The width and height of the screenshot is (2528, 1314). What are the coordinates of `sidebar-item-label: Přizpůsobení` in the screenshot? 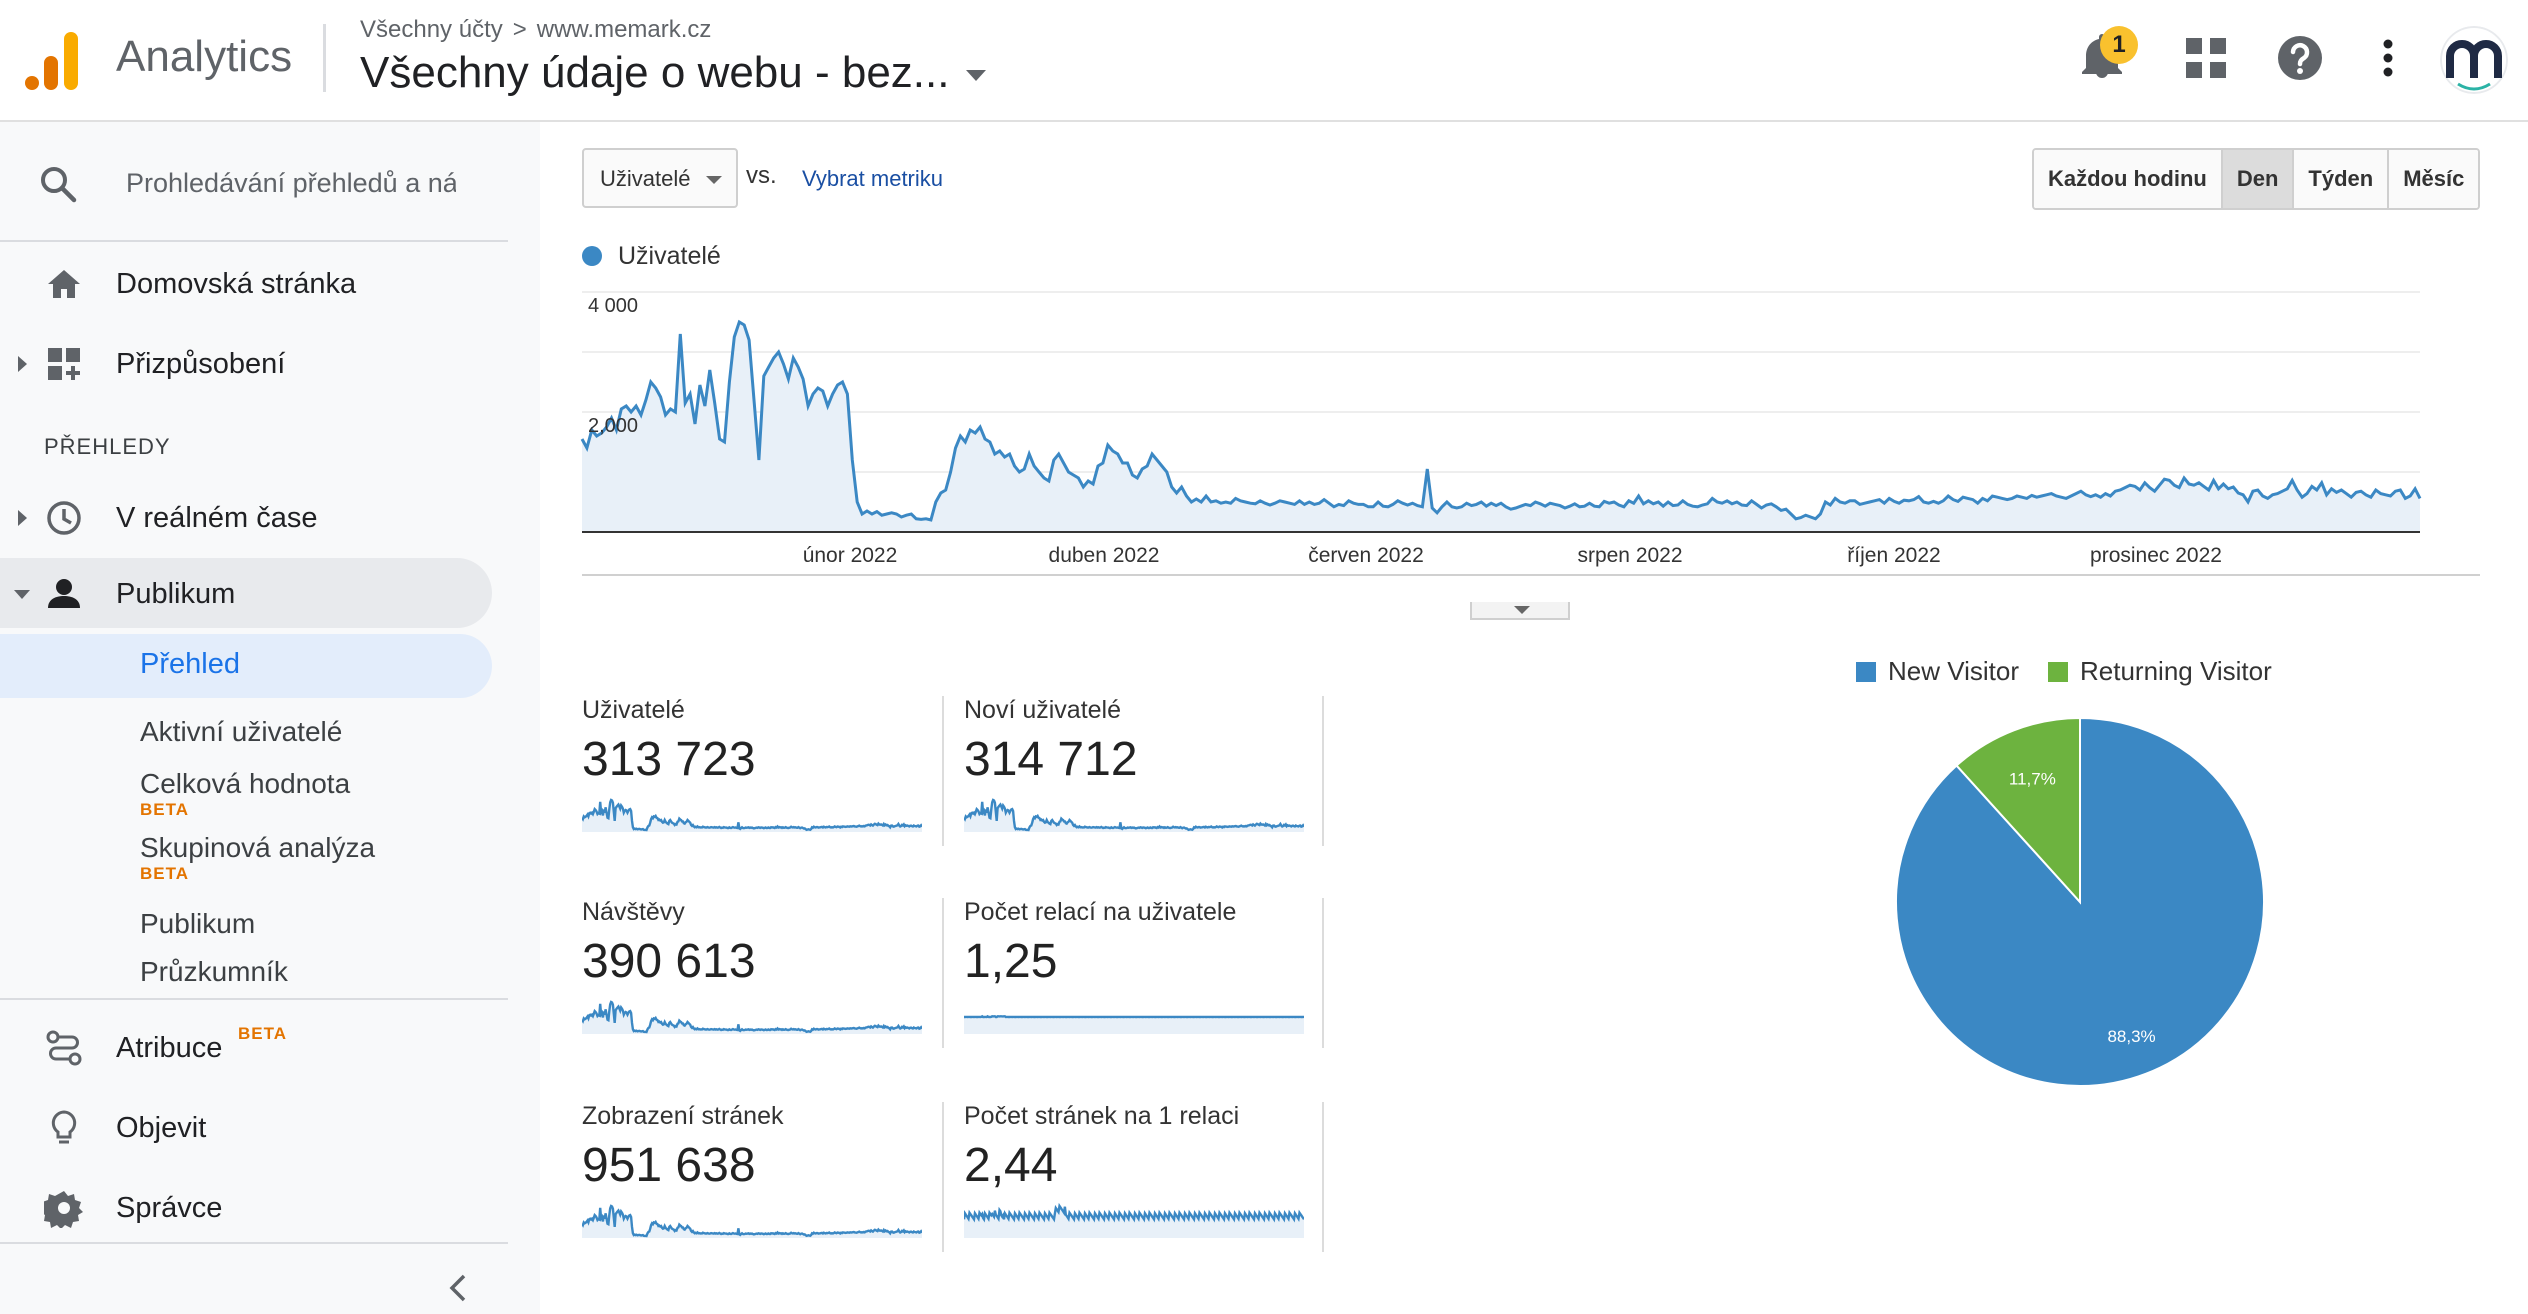 It's located at (201, 364).